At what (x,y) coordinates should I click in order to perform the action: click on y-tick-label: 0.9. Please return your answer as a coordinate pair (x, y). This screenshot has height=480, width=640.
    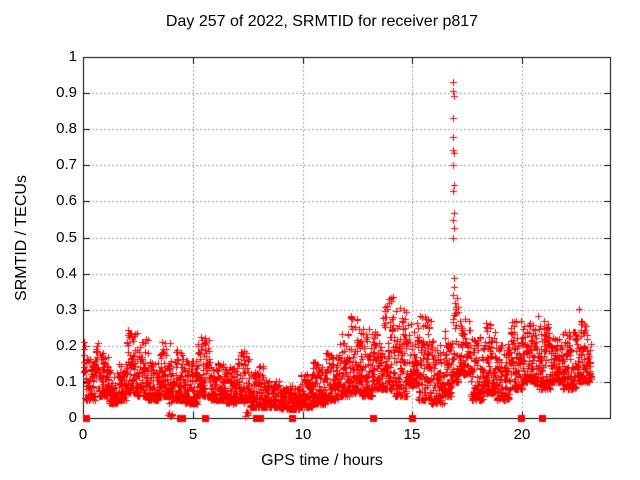
    Looking at the image, I should click on (66, 92).